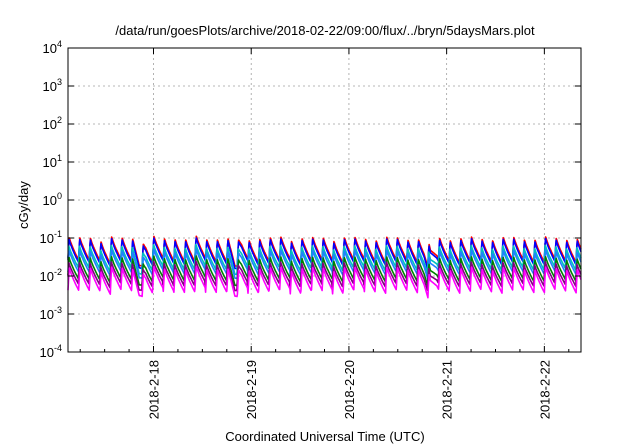 This screenshot has width=640, height=448. Describe the element at coordinates (154, 389) in the screenshot. I see `x-tick-label: 2018-2-18` at that location.